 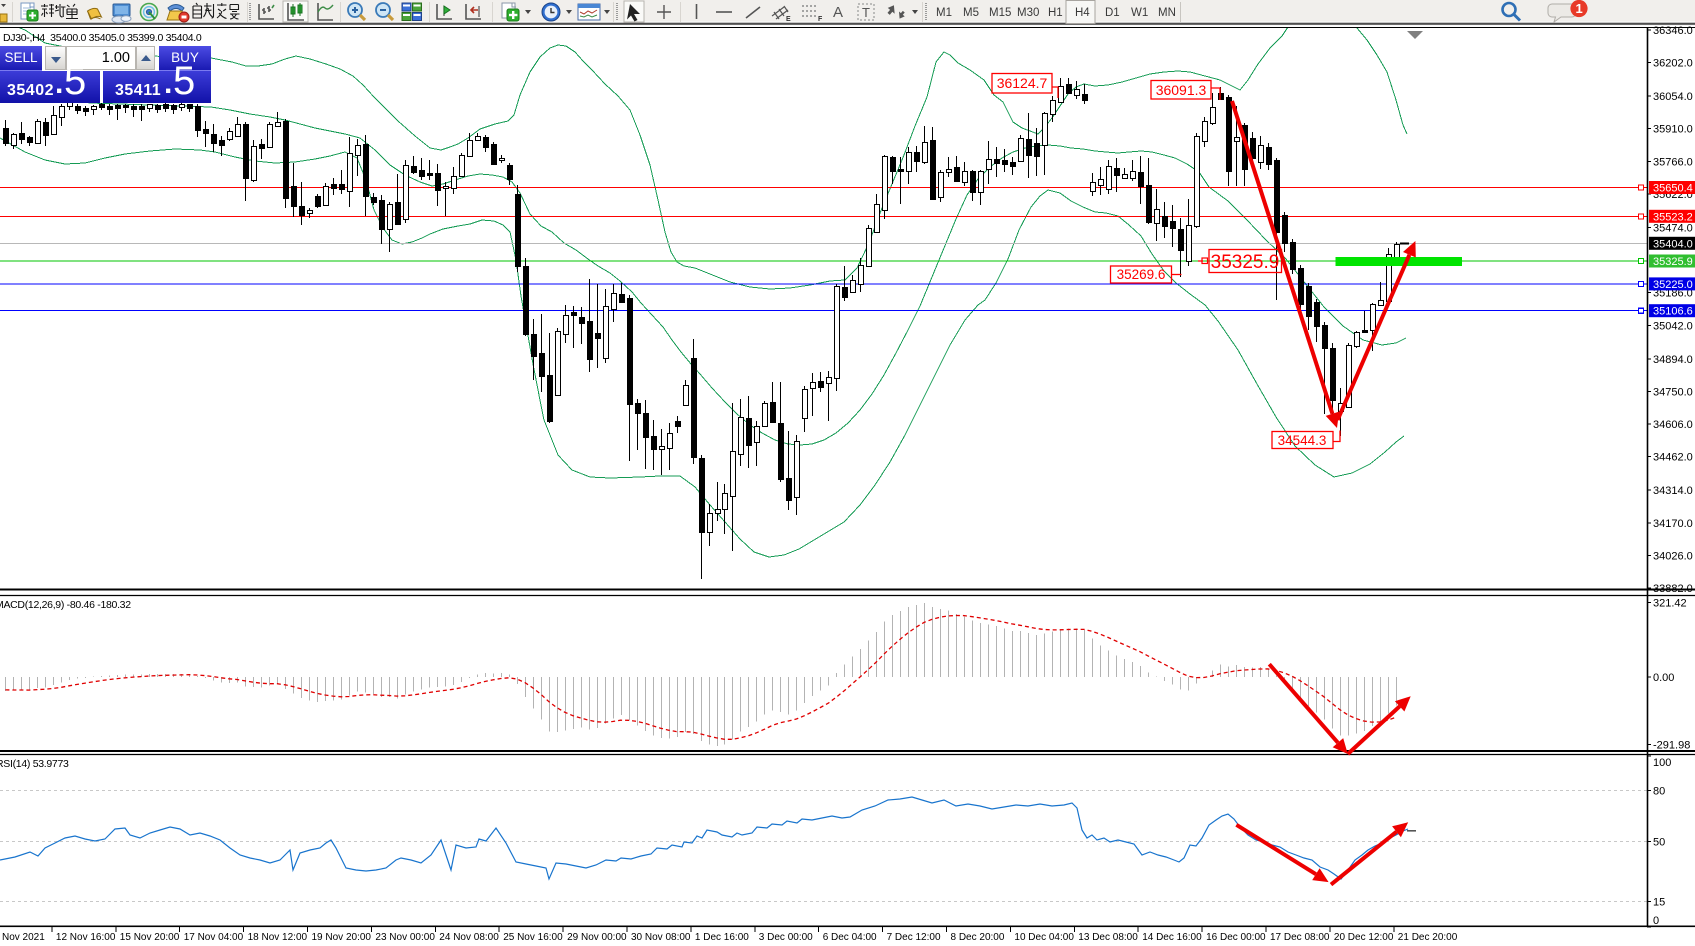 What do you see at coordinates (820, 19) in the screenshot?
I see `svg-text: F` at bounding box center [820, 19].